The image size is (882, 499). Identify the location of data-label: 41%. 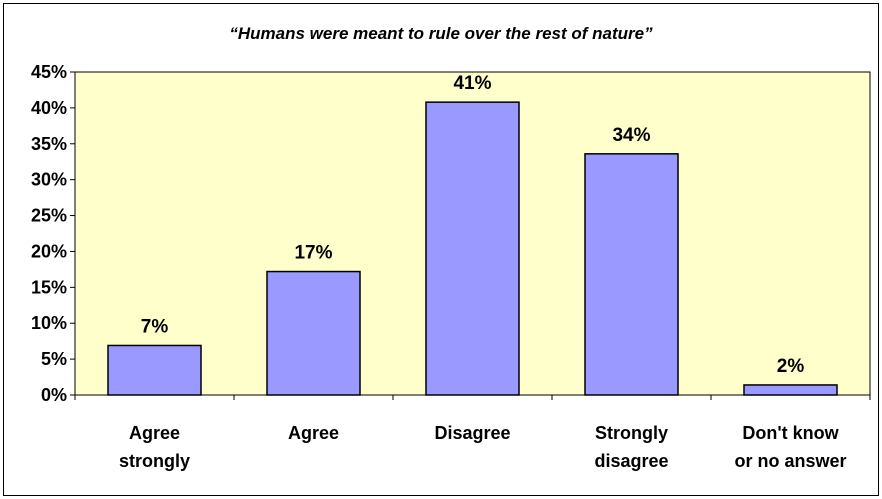
(472, 83).